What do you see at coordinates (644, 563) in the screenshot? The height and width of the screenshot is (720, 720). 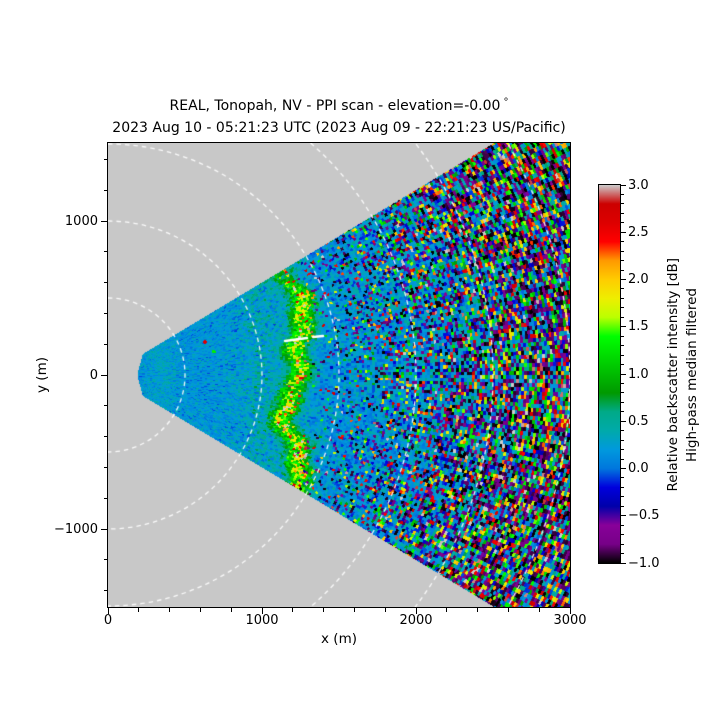 I see `colorbar-tick-label: −1.0` at bounding box center [644, 563].